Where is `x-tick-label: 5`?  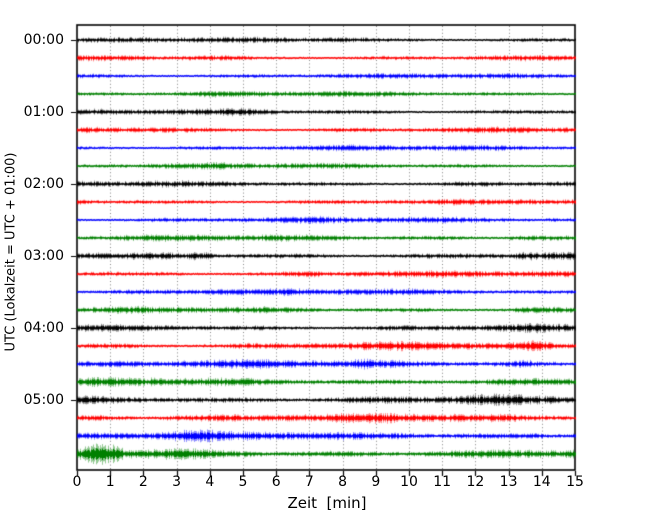 x-tick-label: 5 is located at coordinates (243, 482).